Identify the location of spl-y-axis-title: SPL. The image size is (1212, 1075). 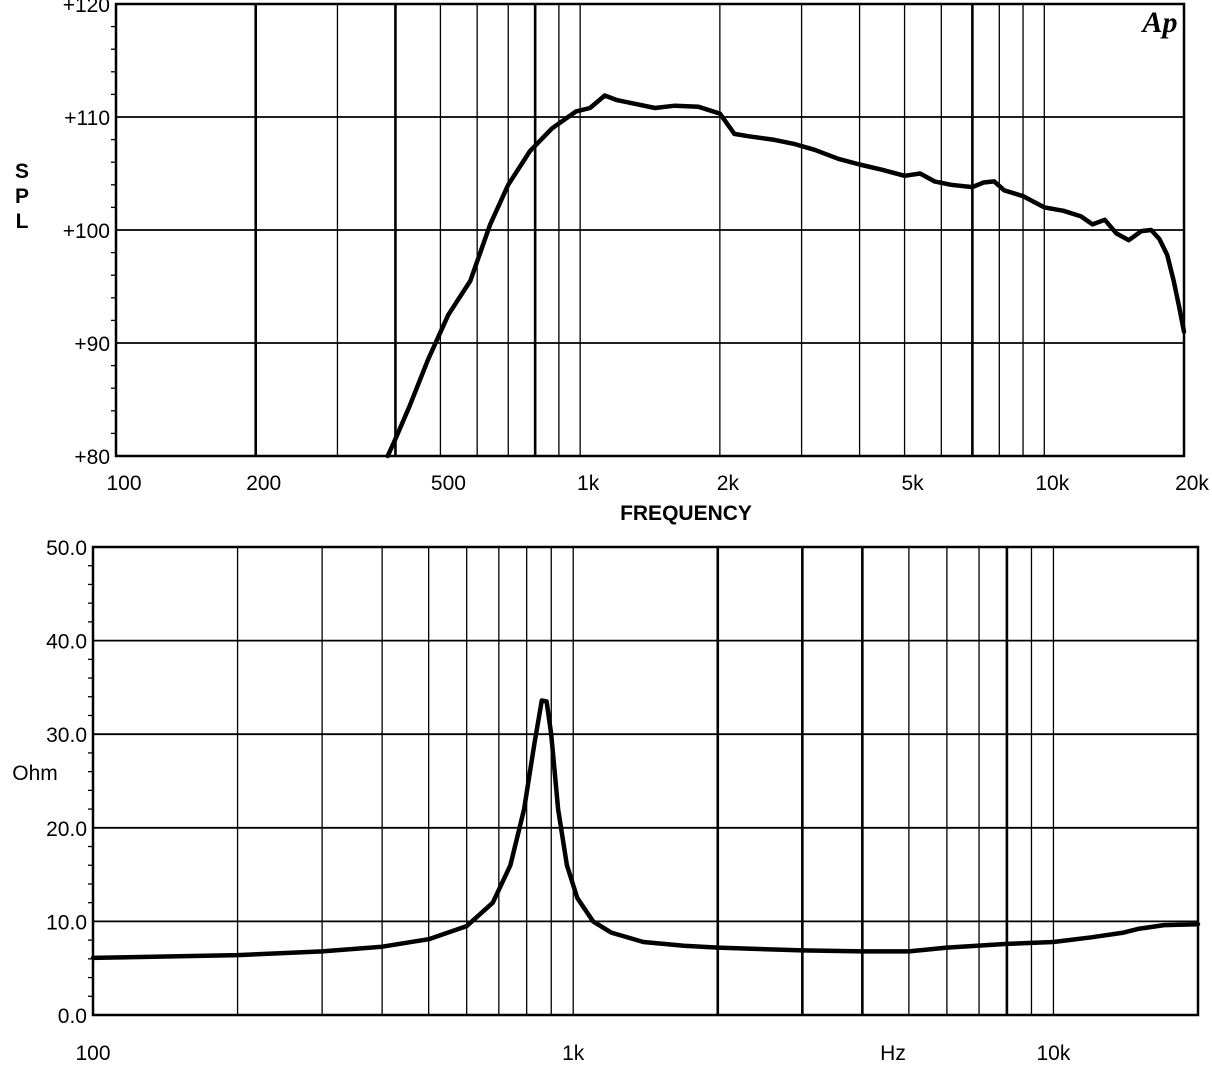
(22, 196).